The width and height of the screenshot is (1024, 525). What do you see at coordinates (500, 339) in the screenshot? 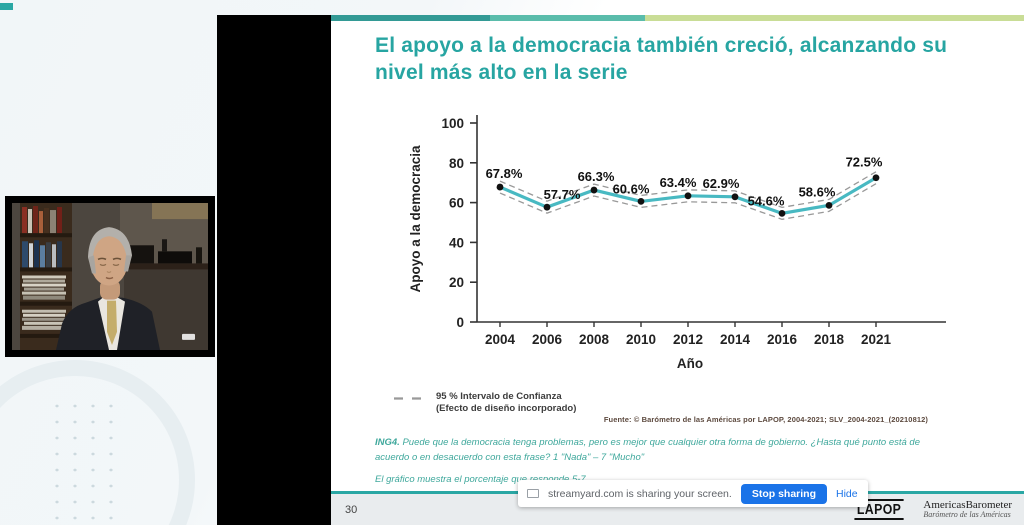
I see `x-tick-label: 2004` at bounding box center [500, 339].